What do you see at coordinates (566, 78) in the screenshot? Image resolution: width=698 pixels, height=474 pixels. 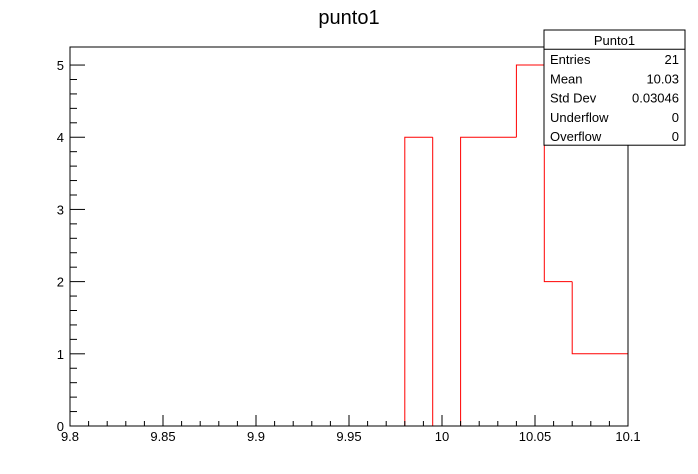 I see `stats-row-label: Mean` at bounding box center [566, 78].